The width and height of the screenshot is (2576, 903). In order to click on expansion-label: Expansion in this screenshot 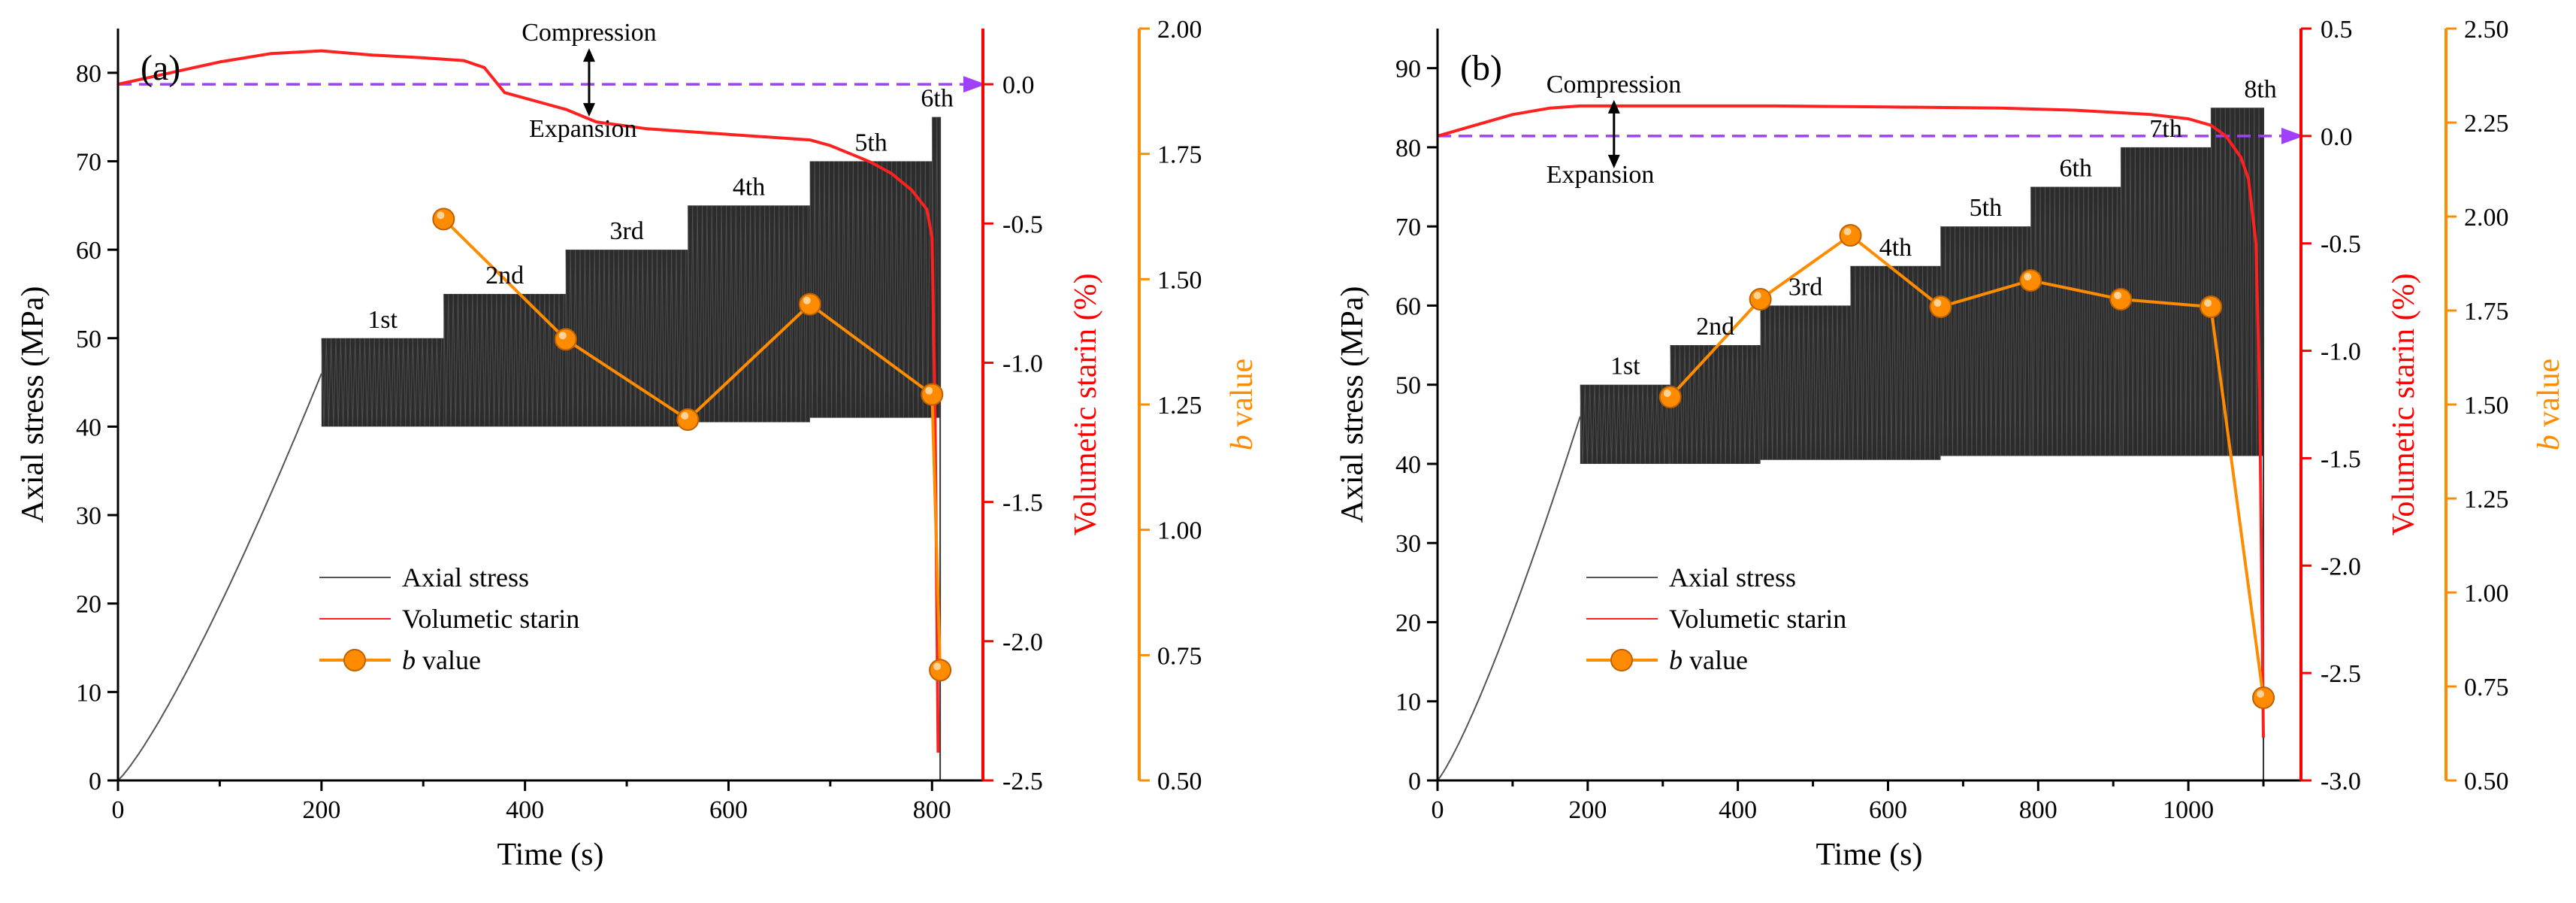, I will do `click(1601, 175)`.